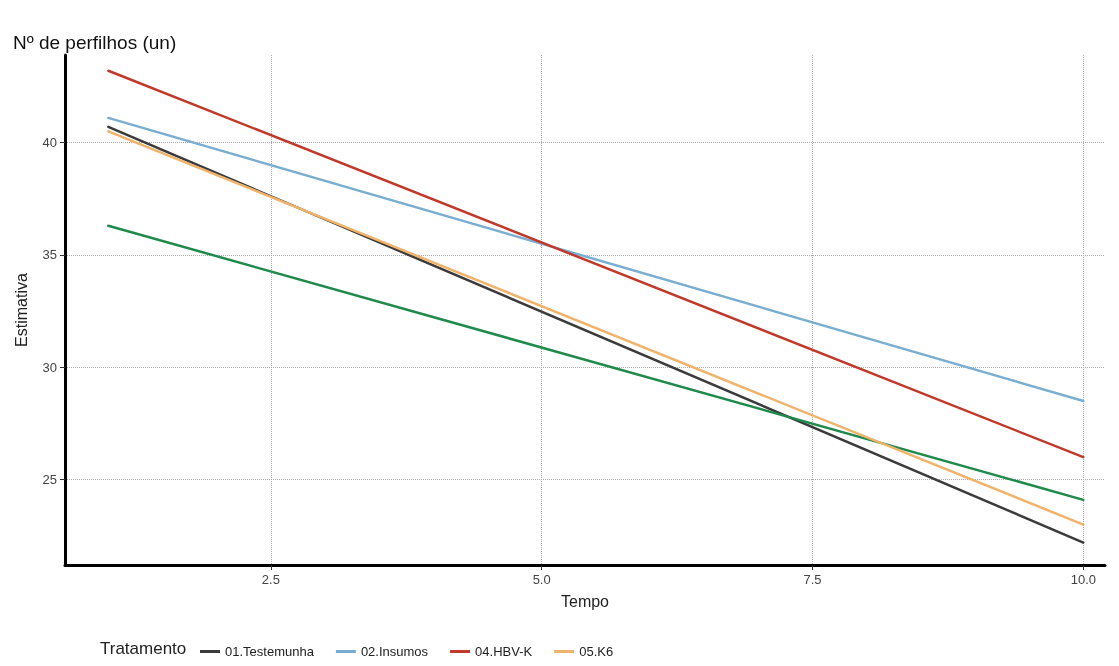 This screenshot has width=1119, height=666. I want to click on x-axis-title: Tempo, so click(585, 601).